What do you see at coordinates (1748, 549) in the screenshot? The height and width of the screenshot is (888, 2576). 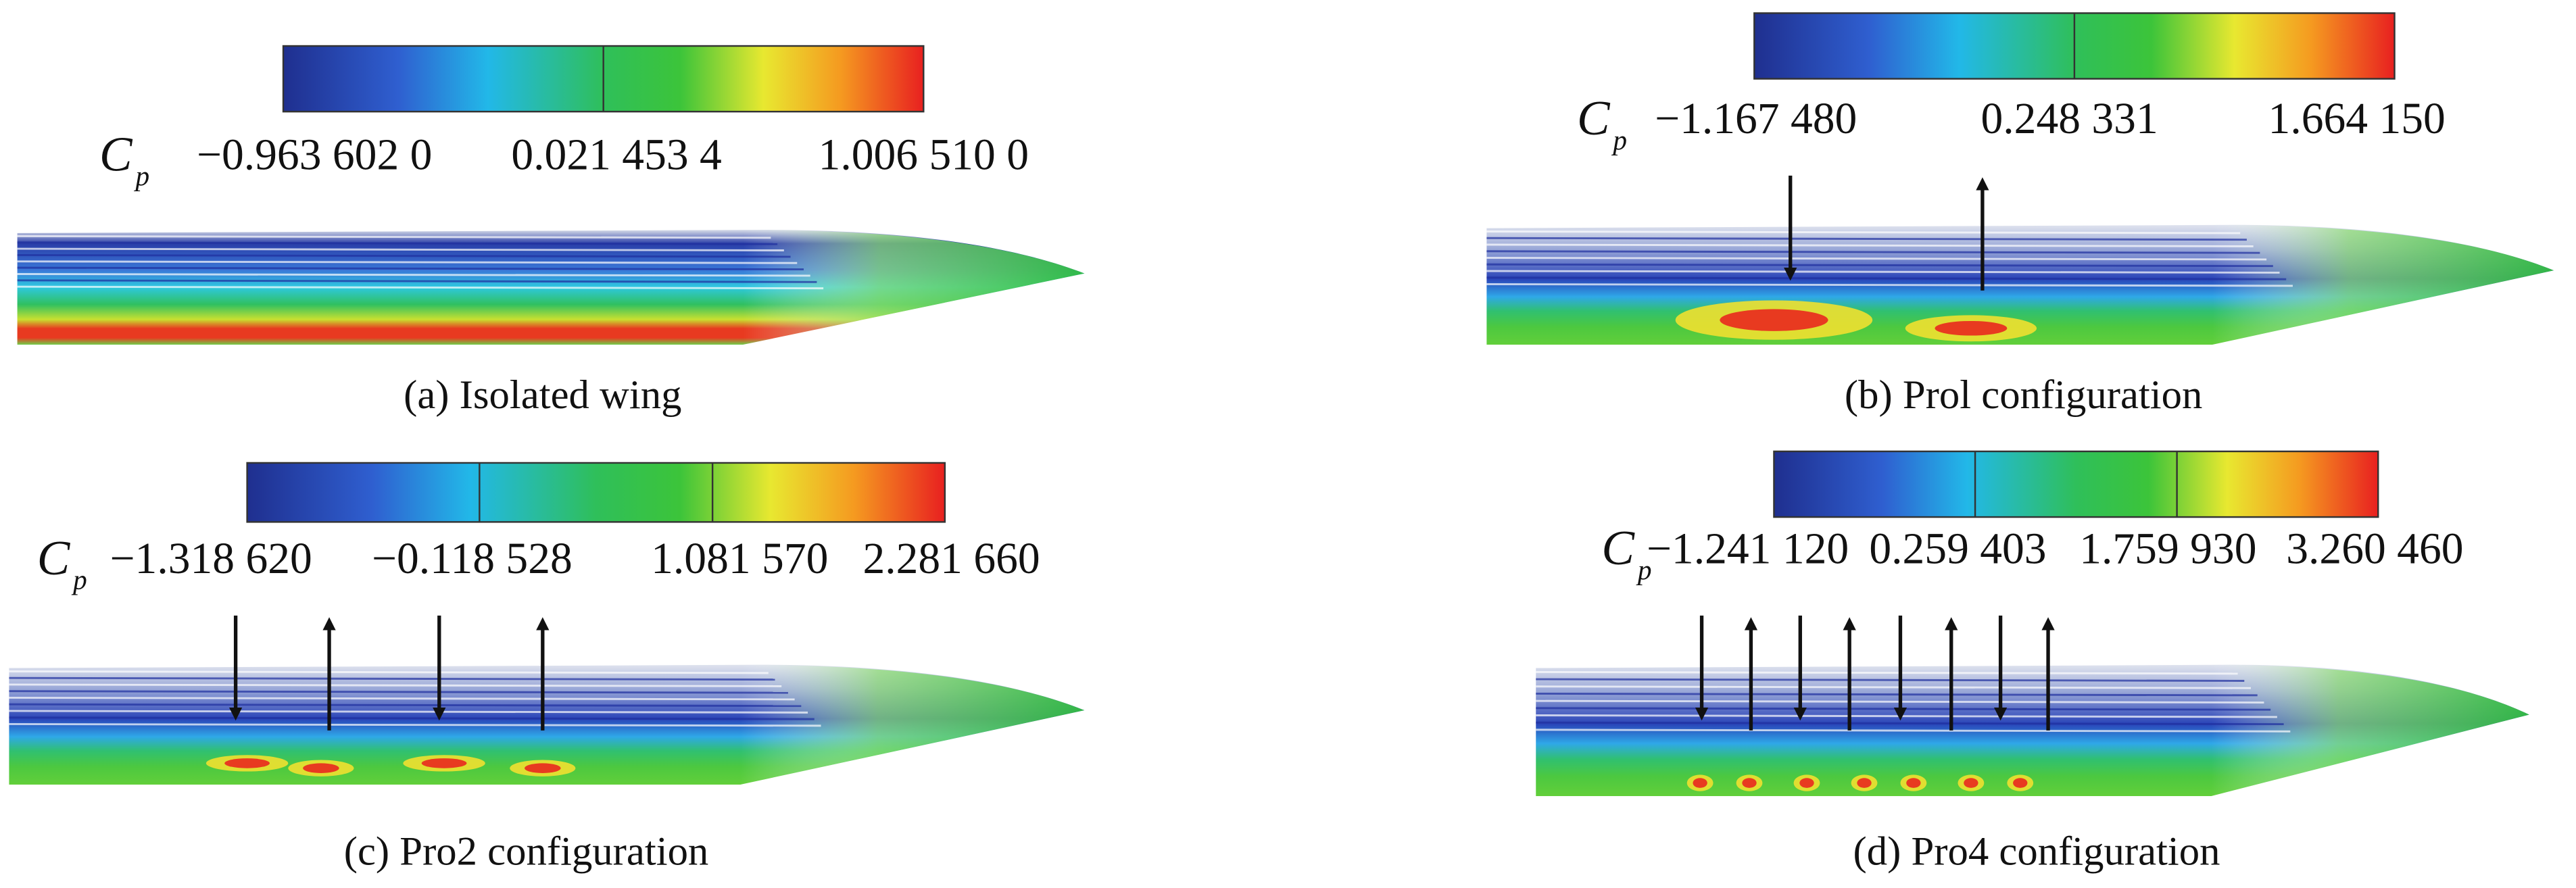 I see `colorbar-label: −1.241 120` at bounding box center [1748, 549].